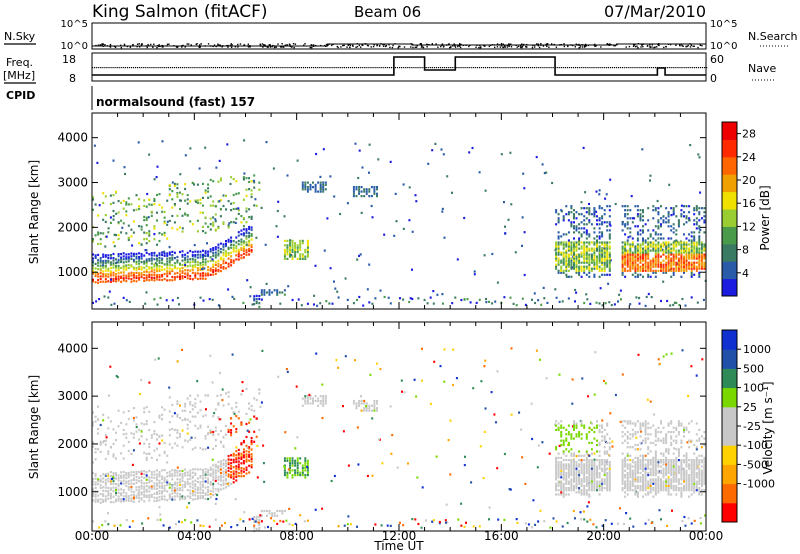 The width and height of the screenshot is (800, 554). Describe the element at coordinates (749, 134) in the screenshot. I see `power-colorbar-tick-label: 28` at that location.